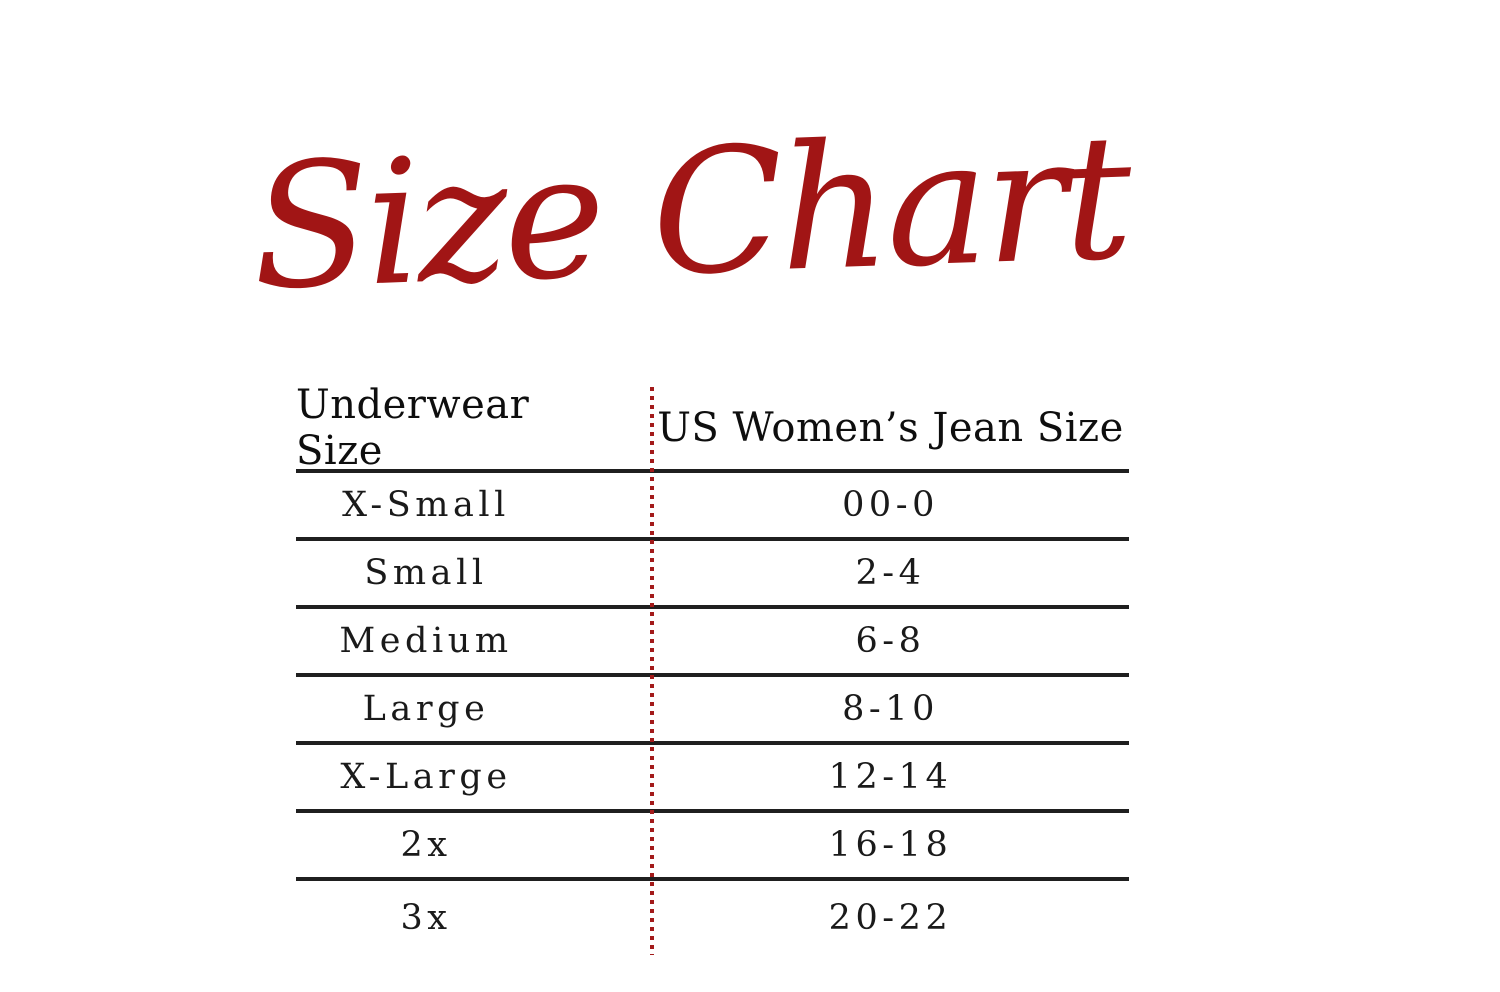 This screenshot has height=992, width=1500. What do you see at coordinates (426, 573) in the screenshot?
I see `underwear-size-cell: Small` at bounding box center [426, 573].